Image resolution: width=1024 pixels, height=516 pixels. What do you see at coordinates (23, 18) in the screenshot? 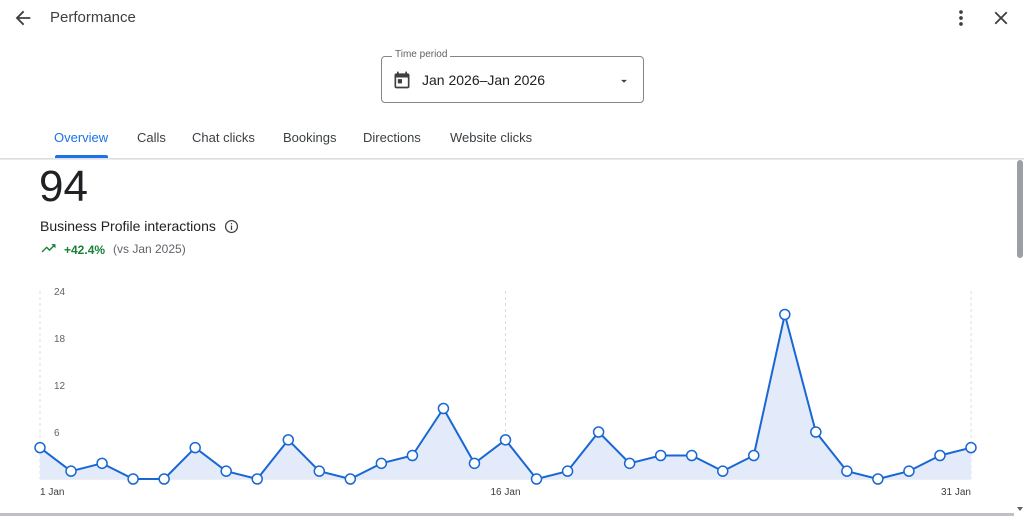
I see `arrow-back-icon` at bounding box center [23, 18].